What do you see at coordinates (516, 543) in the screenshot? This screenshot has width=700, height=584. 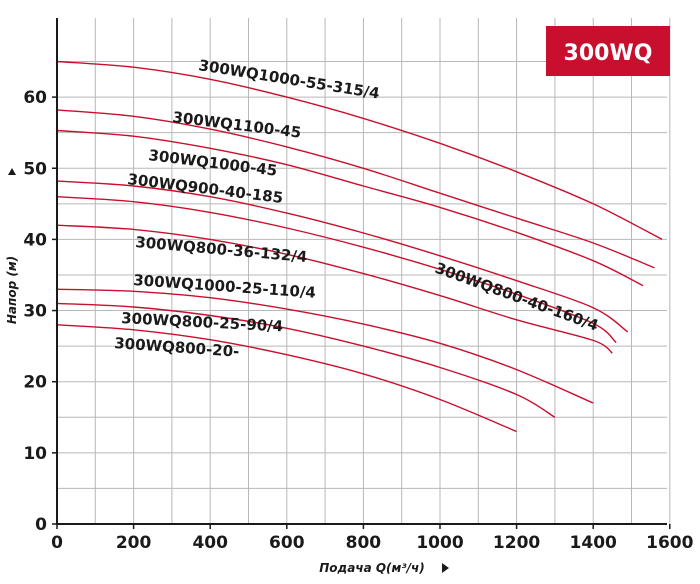 I see `x-tick-label: 1200` at bounding box center [516, 543].